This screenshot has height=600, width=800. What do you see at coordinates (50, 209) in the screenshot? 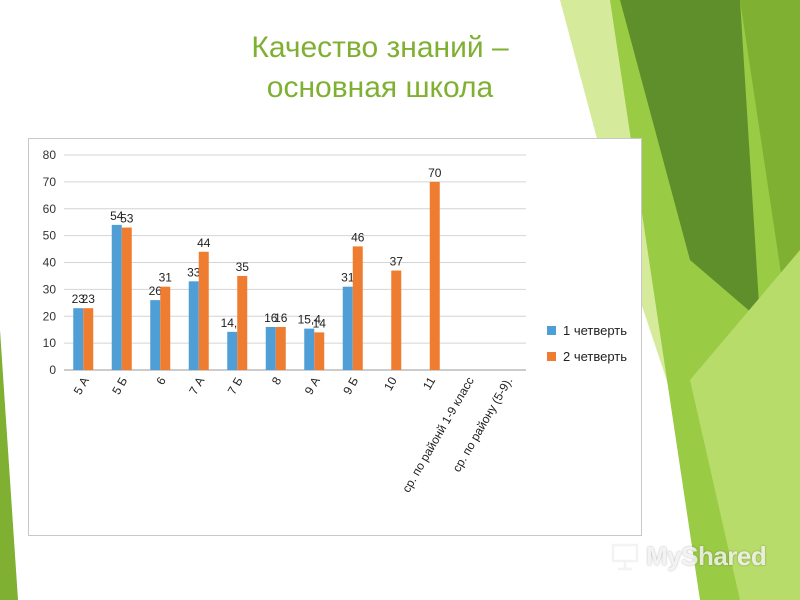
I see `y-tick-label: 60` at bounding box center [50, 209].